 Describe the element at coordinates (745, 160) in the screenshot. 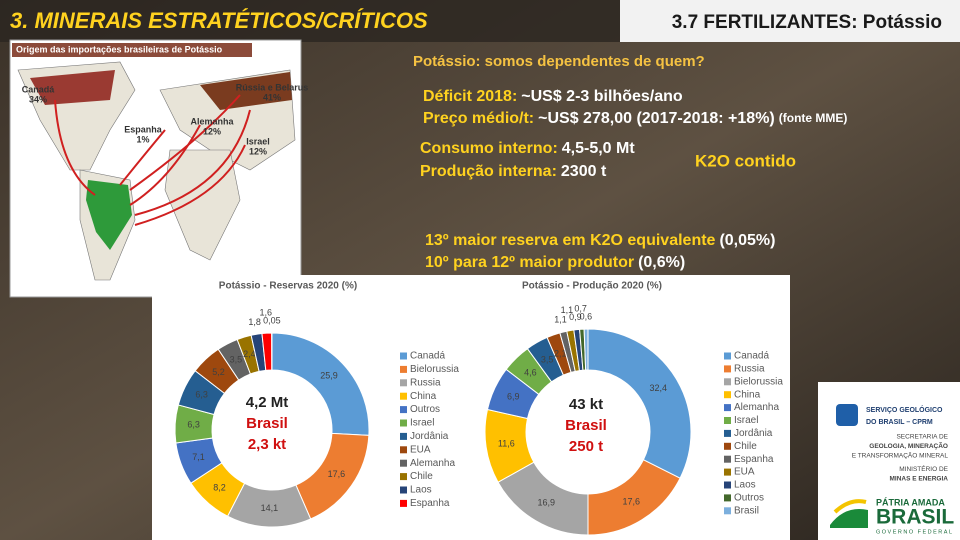

I see `k2o: K2O contido` at that location.